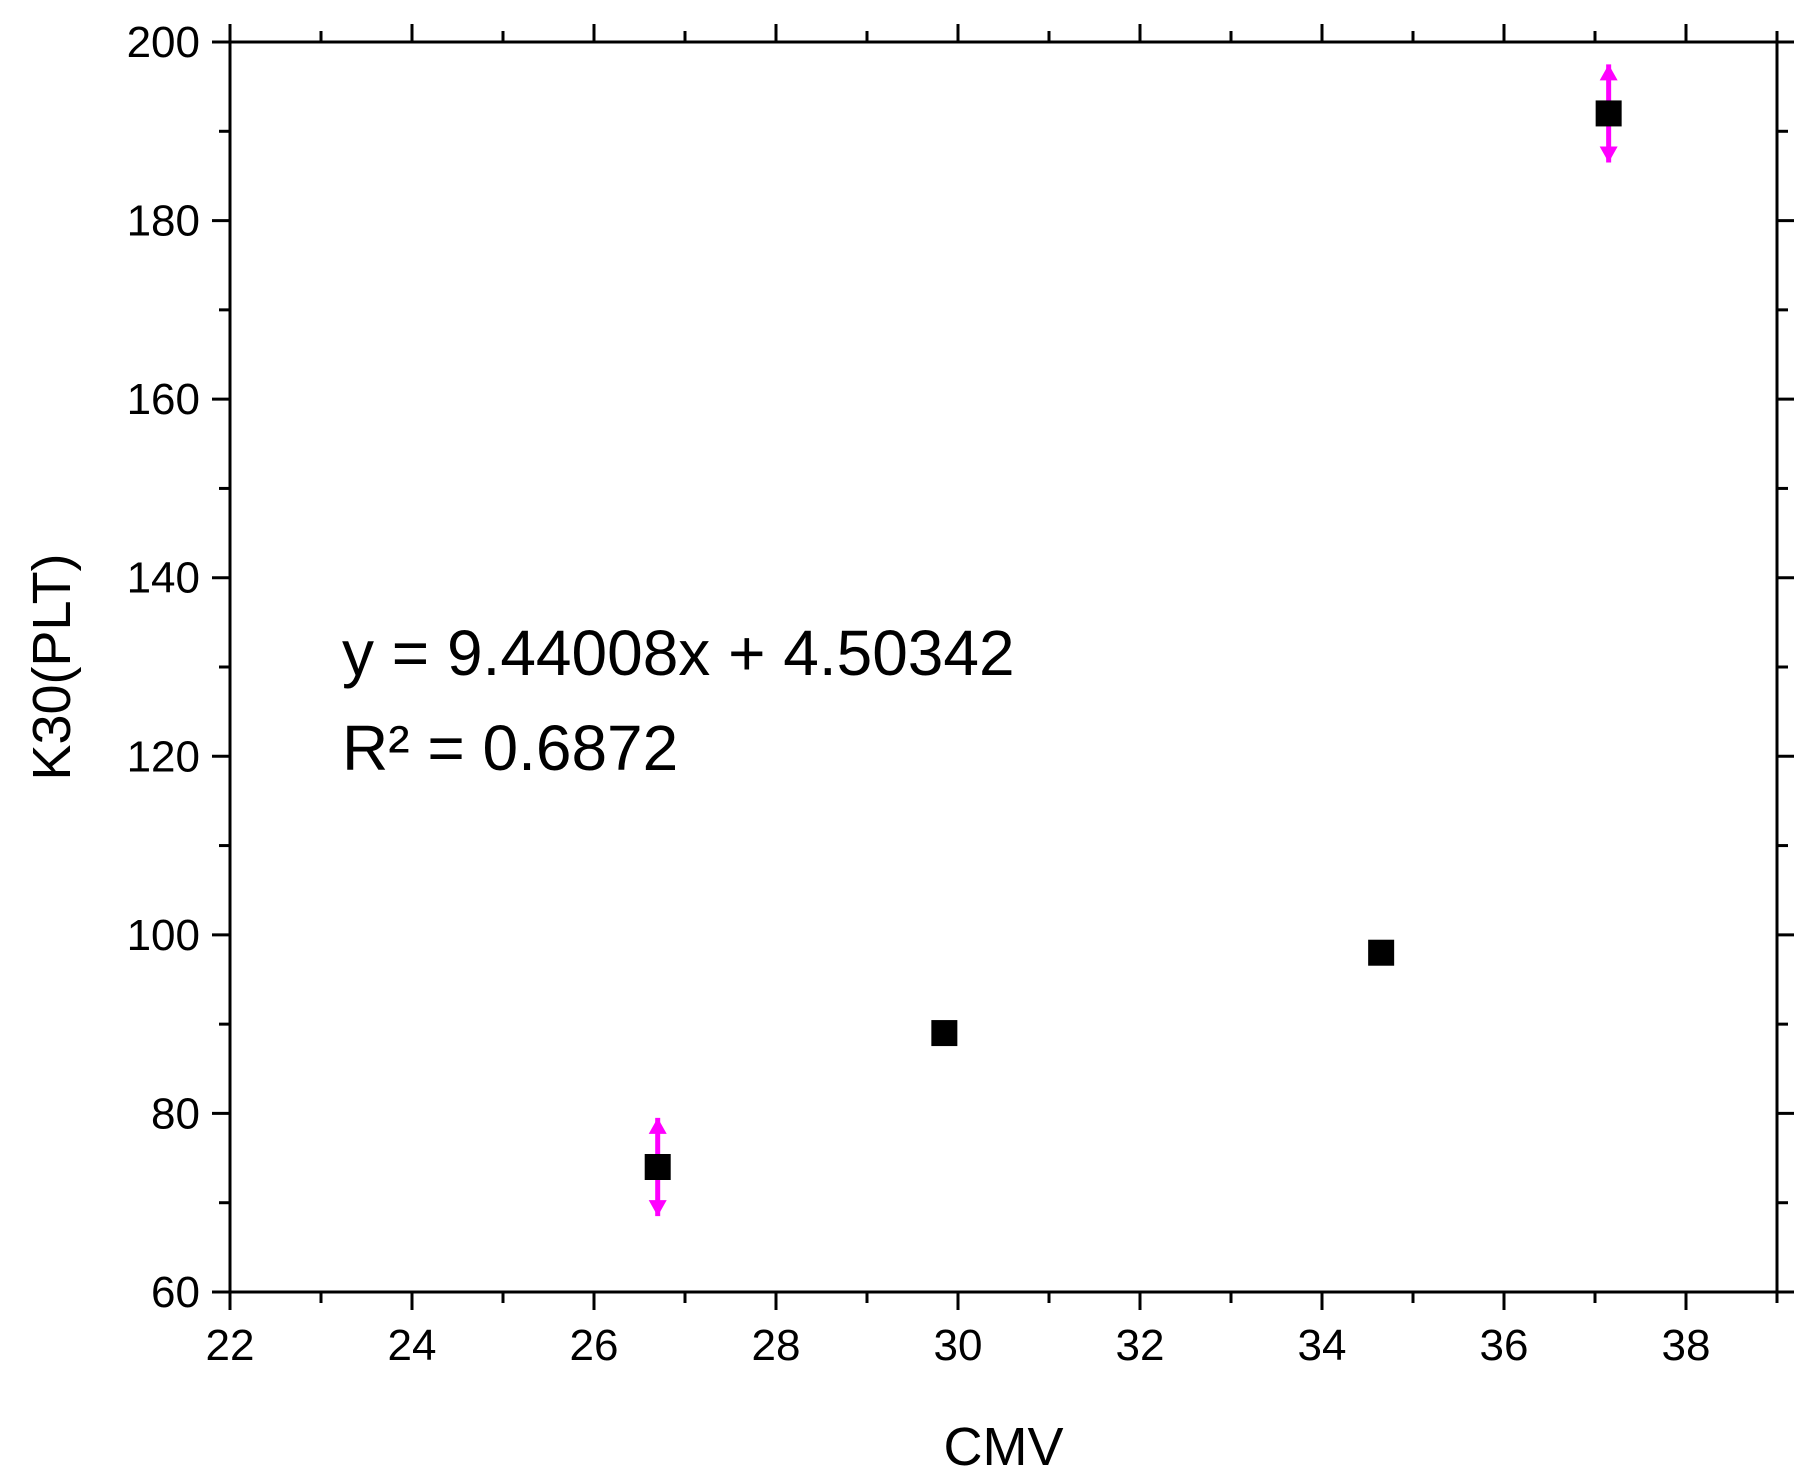  What do you see at coordinates (412, 1345) in the screenshot?
I see `x-tick-label: 24` at bounding box center [412, 1345].